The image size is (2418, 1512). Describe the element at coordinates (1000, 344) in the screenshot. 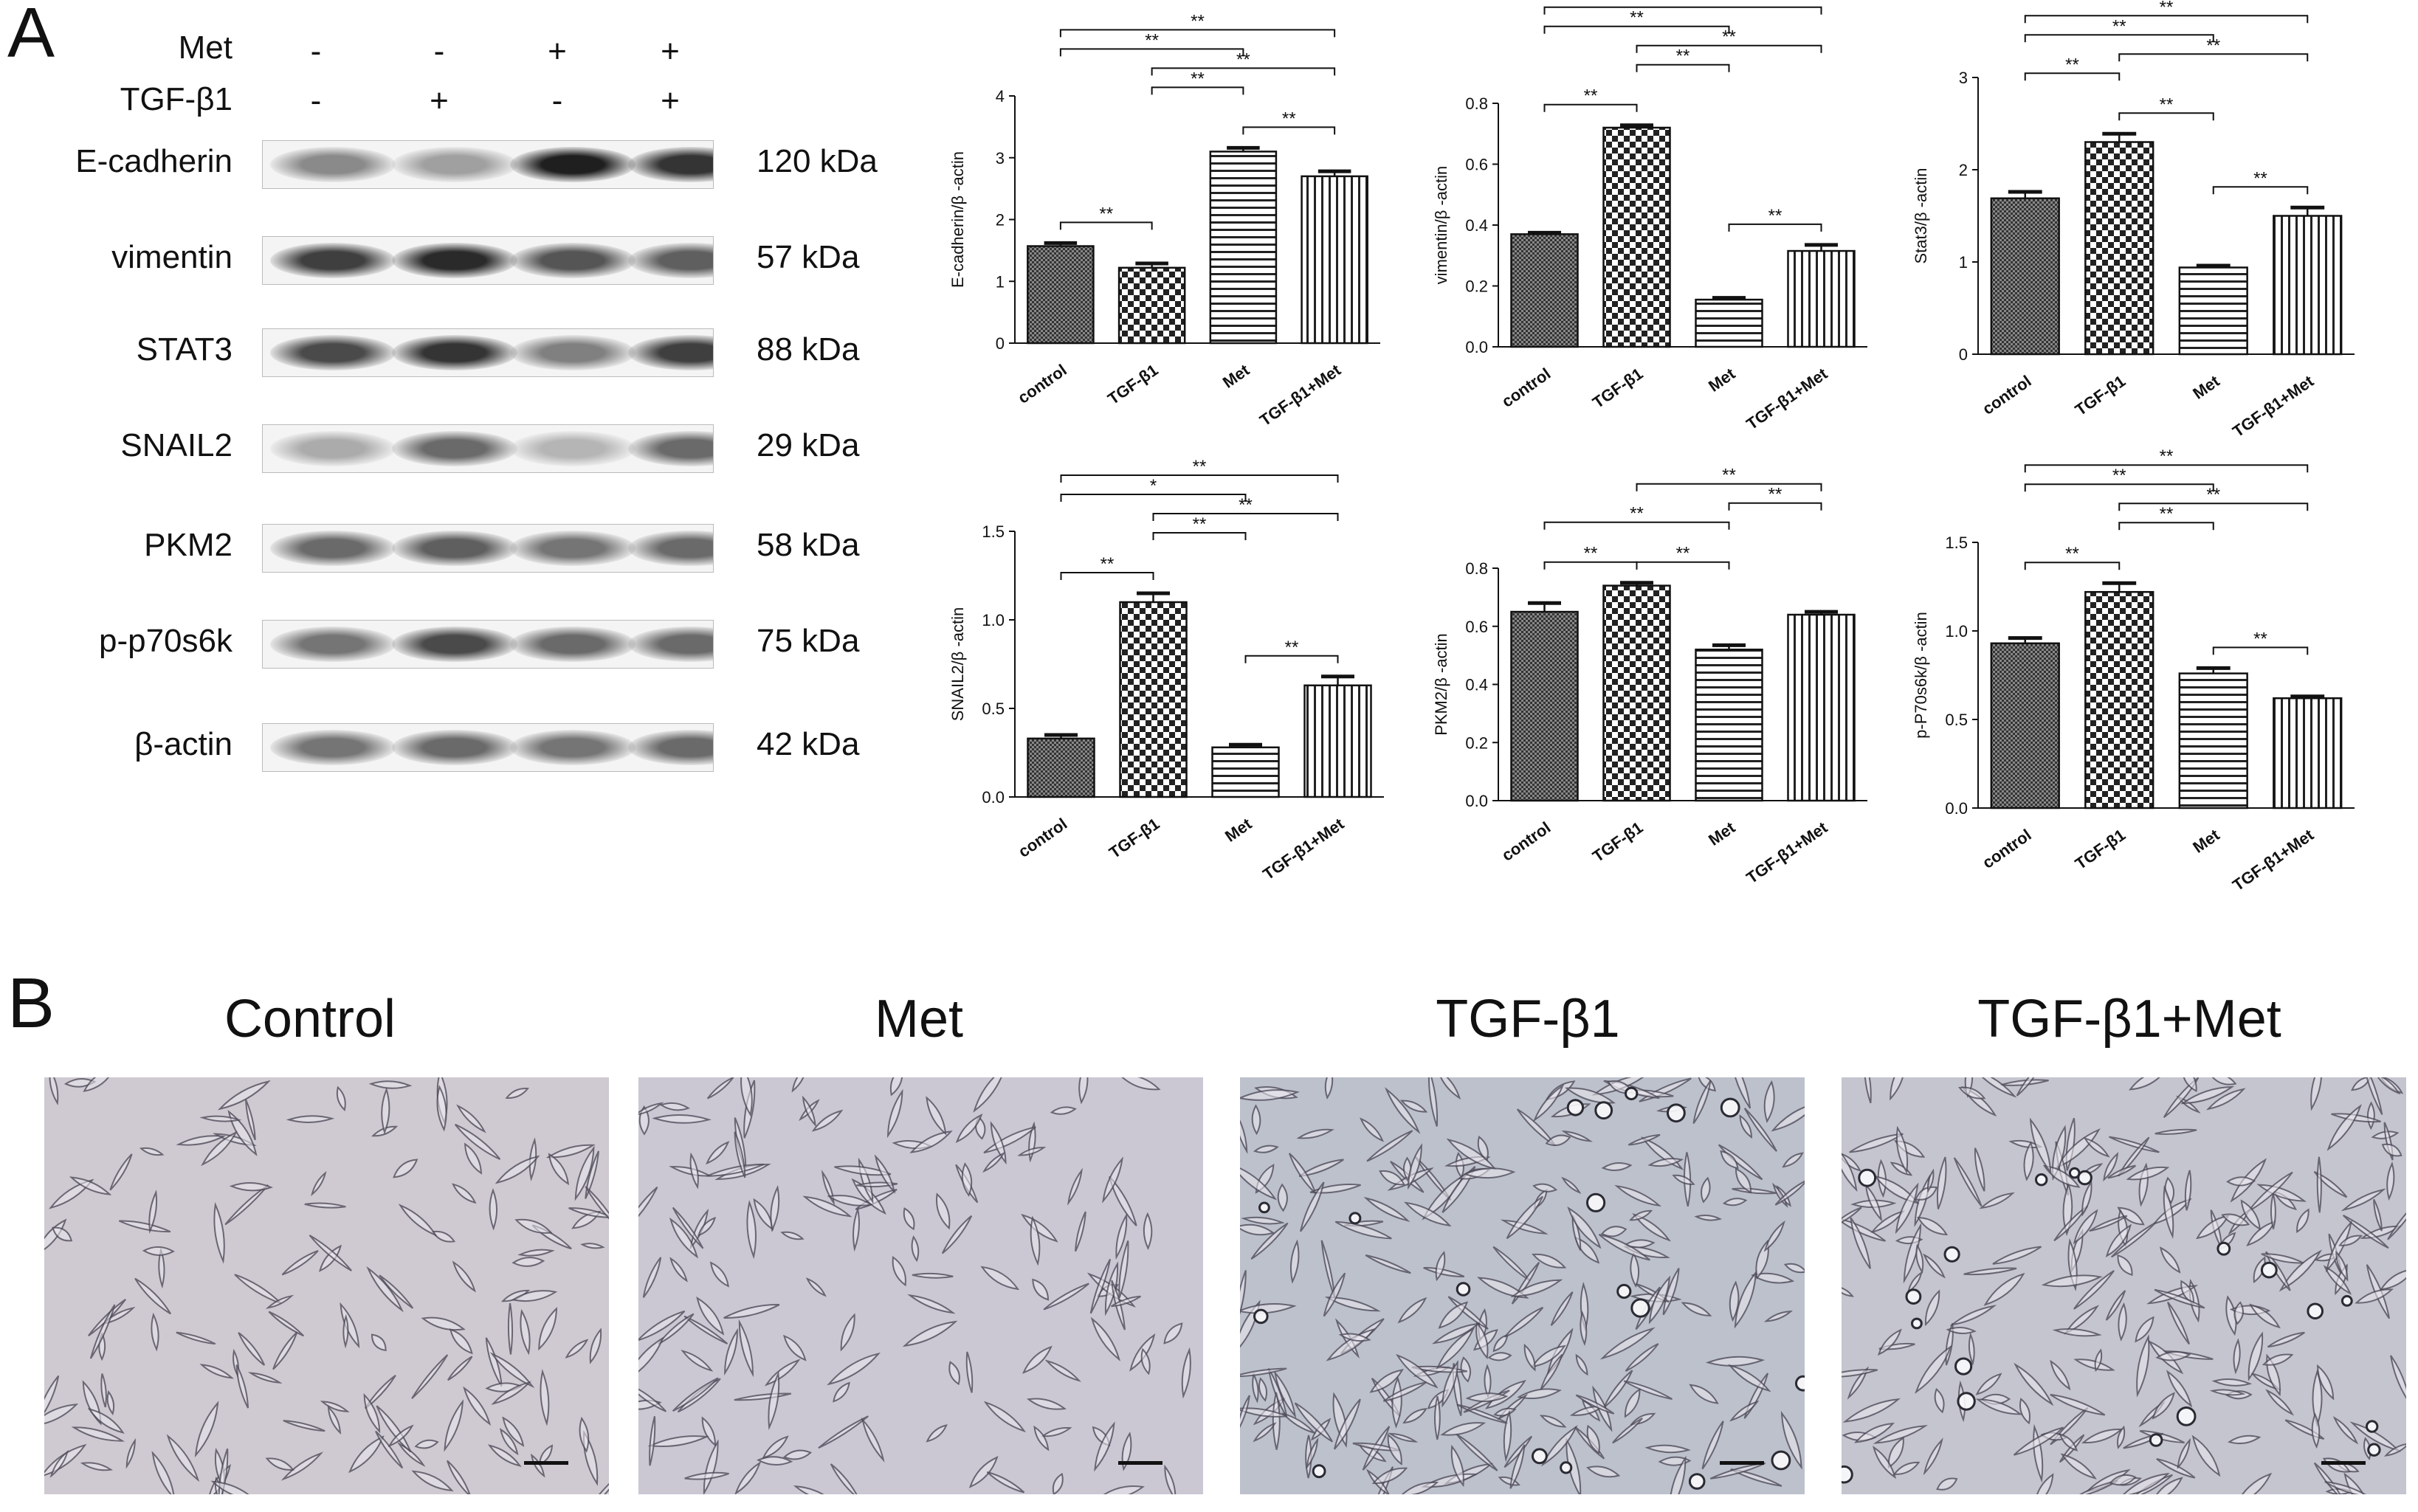

I see `y-tick-label: 0` at that location.